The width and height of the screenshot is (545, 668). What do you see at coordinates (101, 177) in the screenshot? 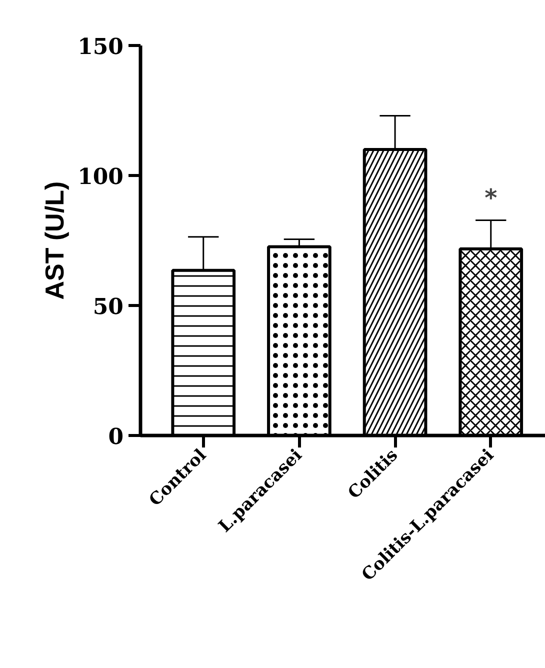
I see `y-tick-label: 100` at bounding box center [101, 177].